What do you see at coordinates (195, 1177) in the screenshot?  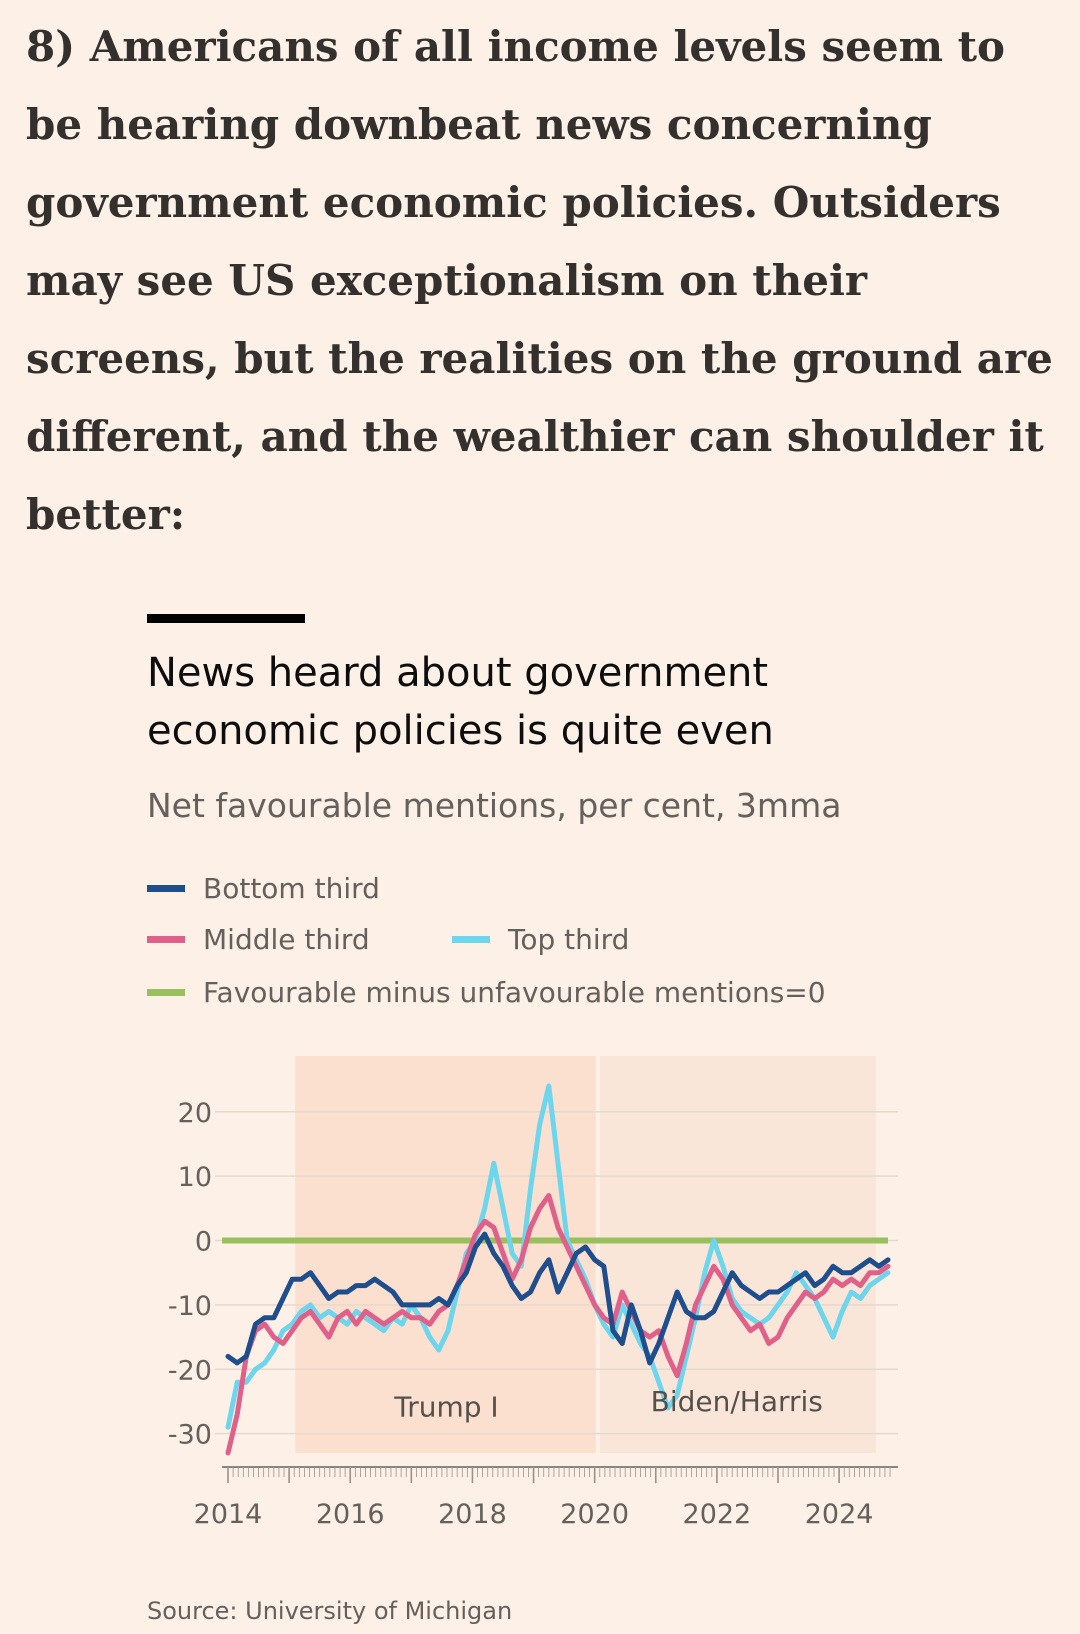 I see `y-tick-label: 10` at bounding box center [195, 1177].